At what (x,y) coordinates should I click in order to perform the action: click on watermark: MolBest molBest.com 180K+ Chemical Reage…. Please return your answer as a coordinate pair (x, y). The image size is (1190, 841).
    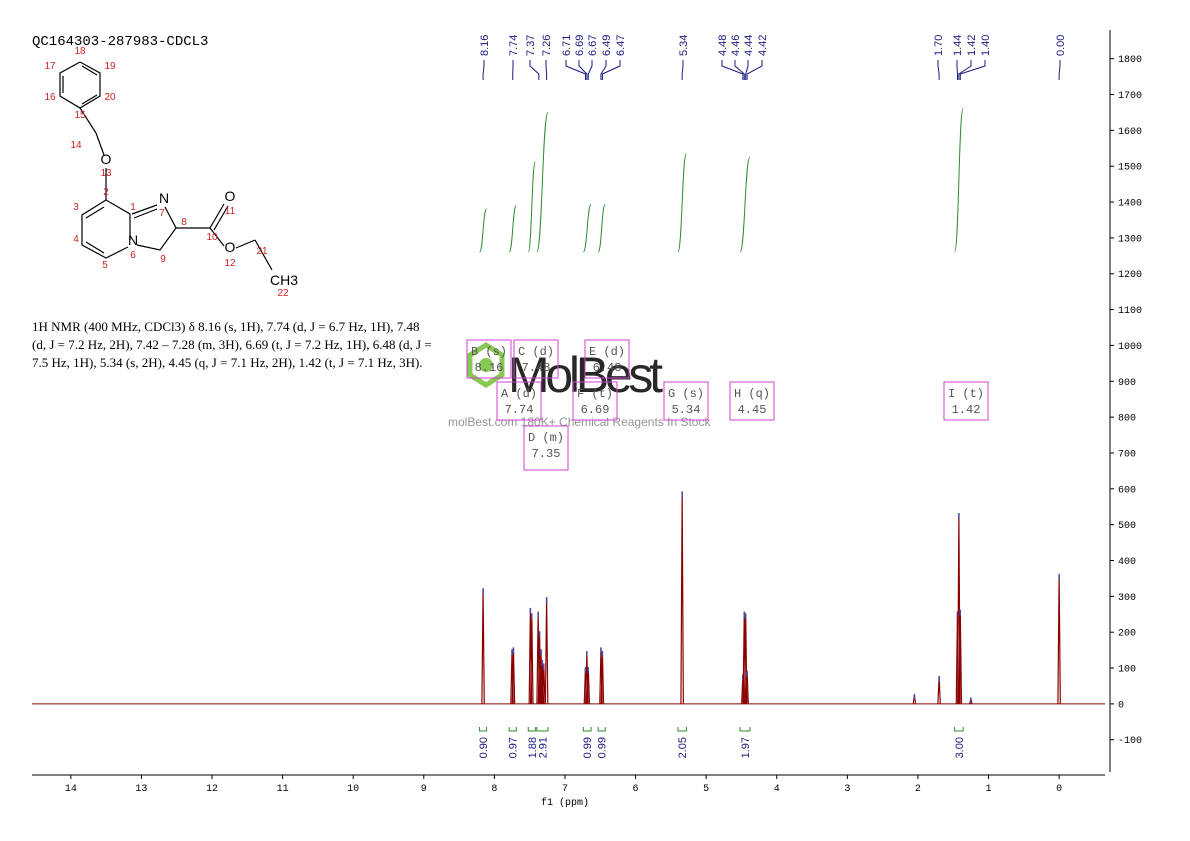
    Looking at the image, I should click on (579, 385).